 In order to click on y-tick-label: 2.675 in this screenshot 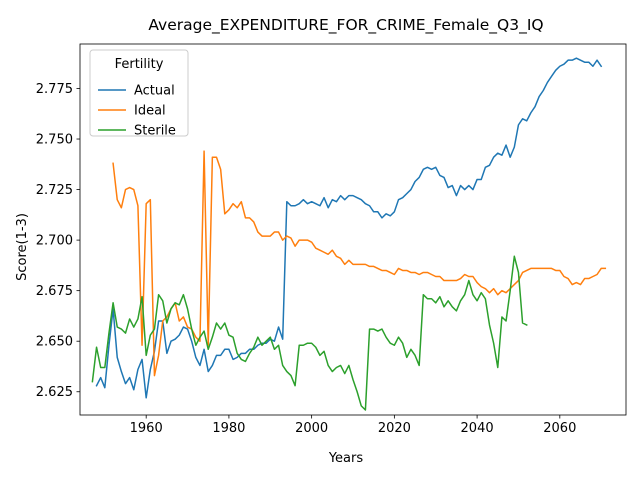, I will do `click(54, 291)`.